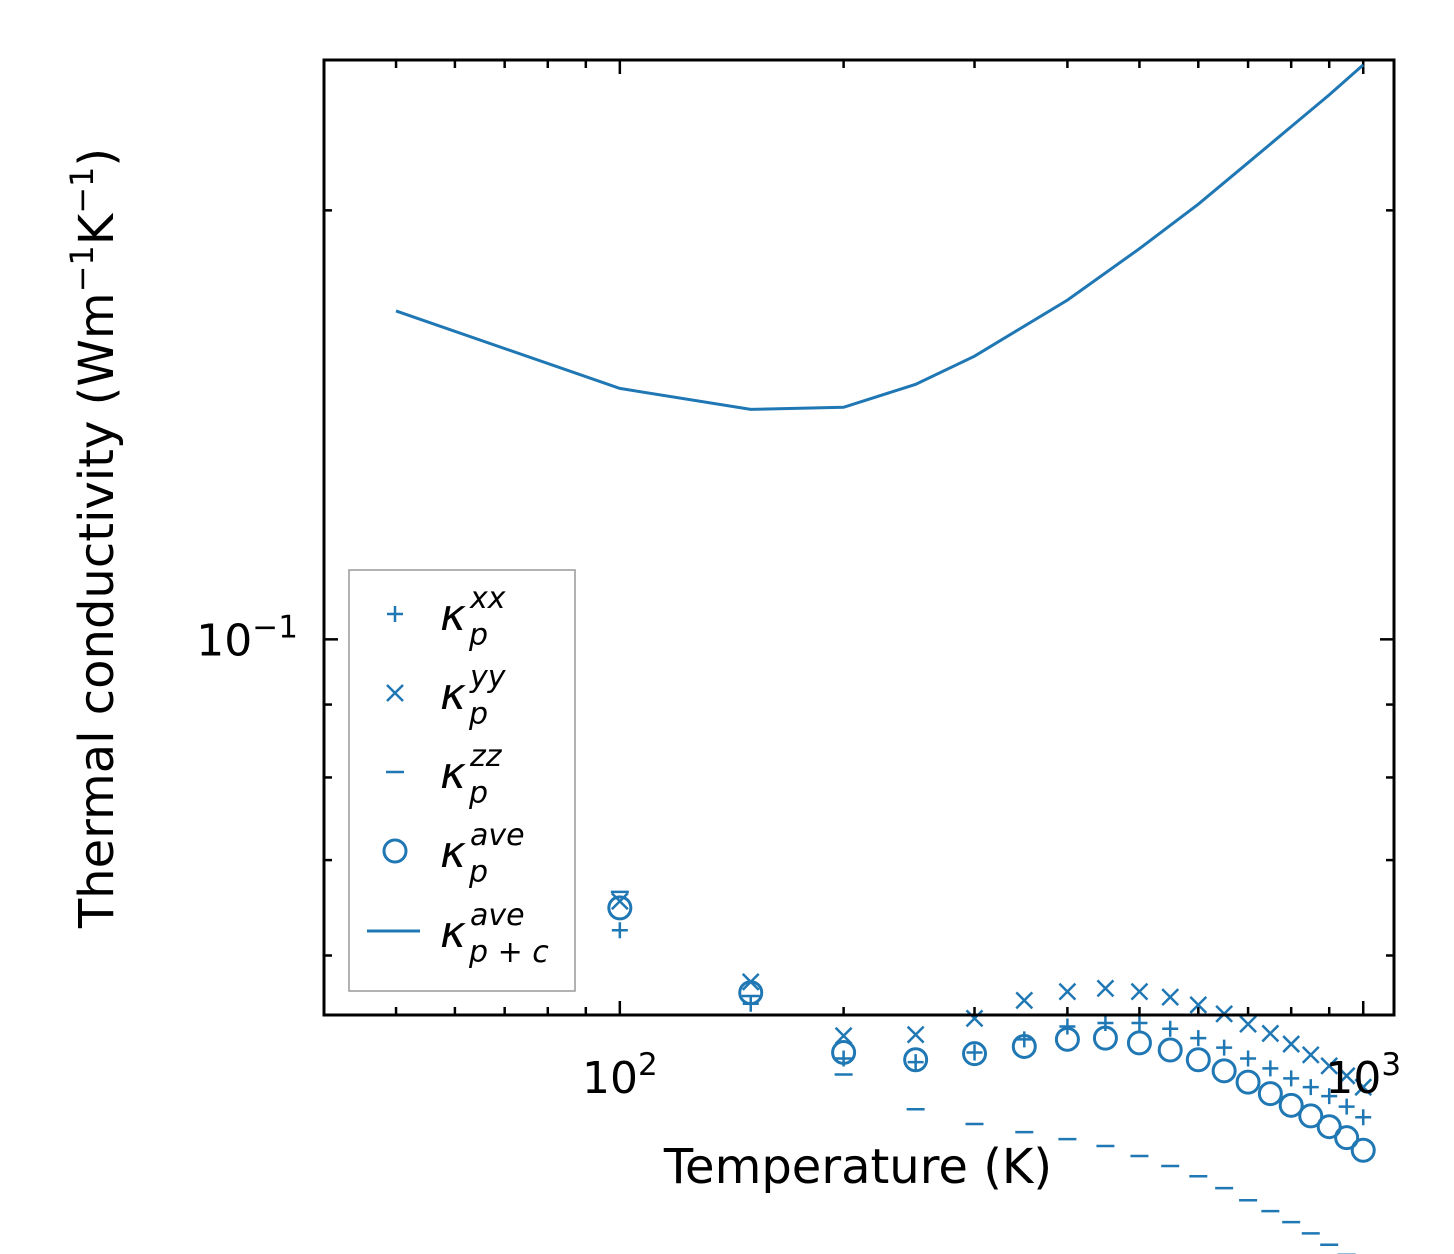  Describe the element at coordinates (1363, 1075) in the screenshot. I see `x-tick-label: 103` at that location.